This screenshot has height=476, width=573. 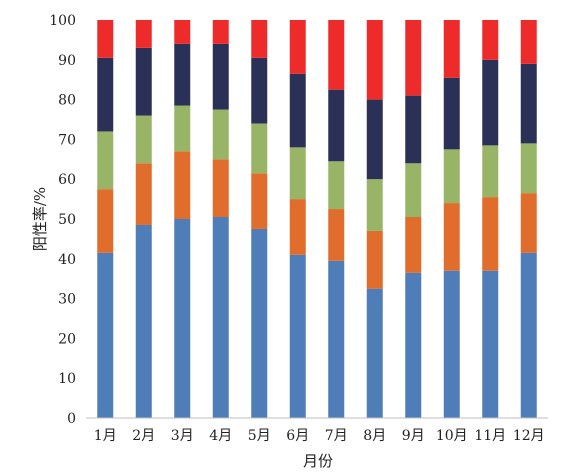 What do you see at coordinates (67, 180) in the screenshot?
I see `y-tick-label: 60` at bounding box center [67, 180].